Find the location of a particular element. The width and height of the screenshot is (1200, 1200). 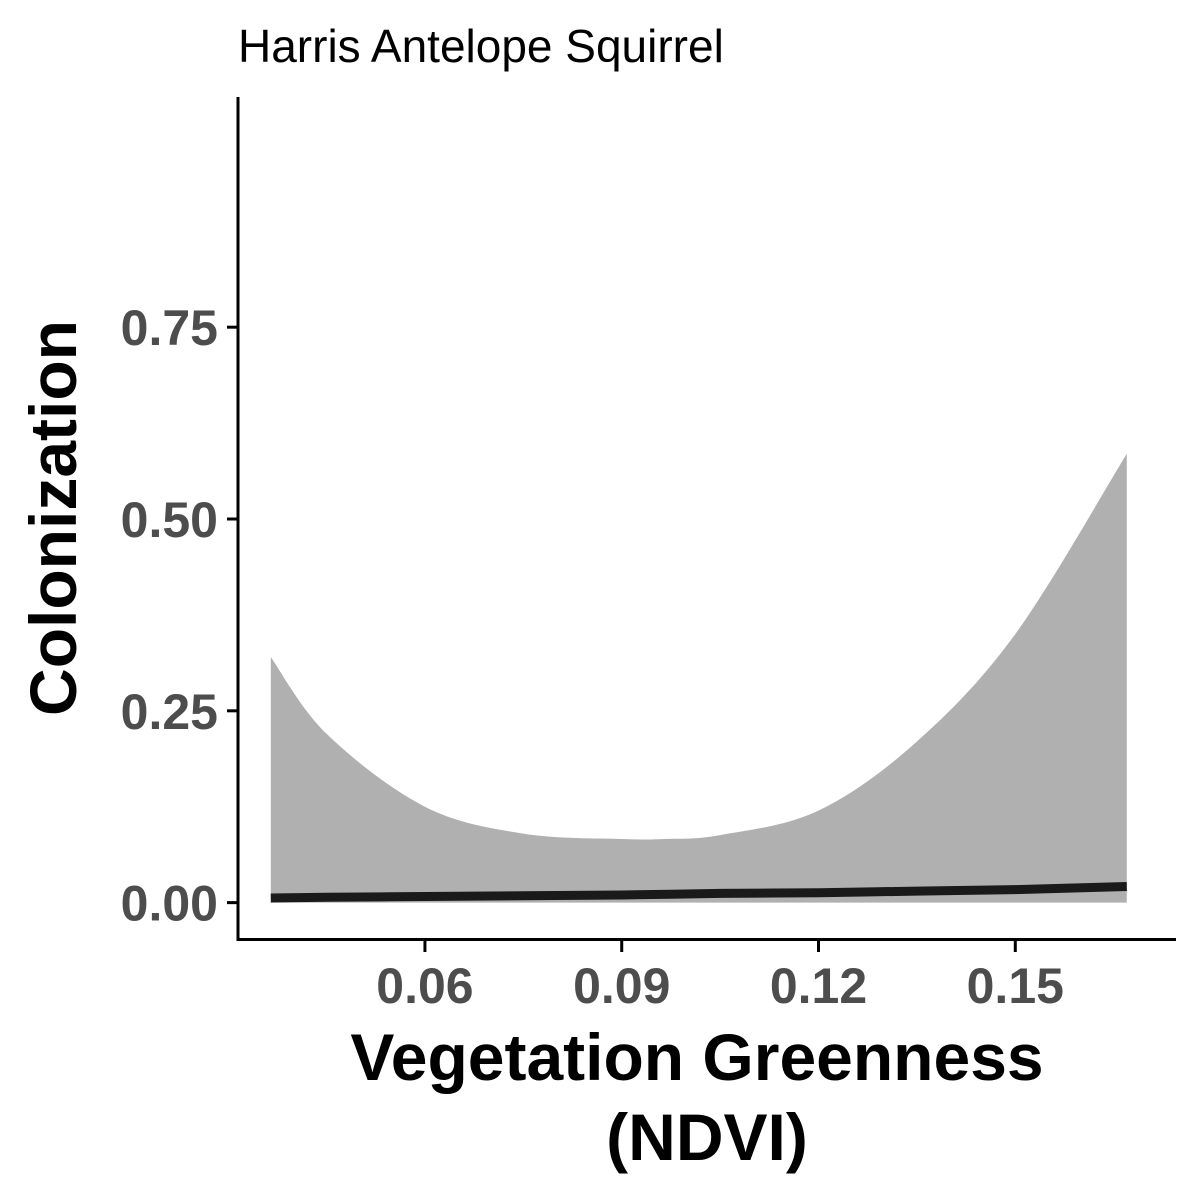

x-axis-title-line-1: Vegetation Greenness is located at coordinates (696, 1057).